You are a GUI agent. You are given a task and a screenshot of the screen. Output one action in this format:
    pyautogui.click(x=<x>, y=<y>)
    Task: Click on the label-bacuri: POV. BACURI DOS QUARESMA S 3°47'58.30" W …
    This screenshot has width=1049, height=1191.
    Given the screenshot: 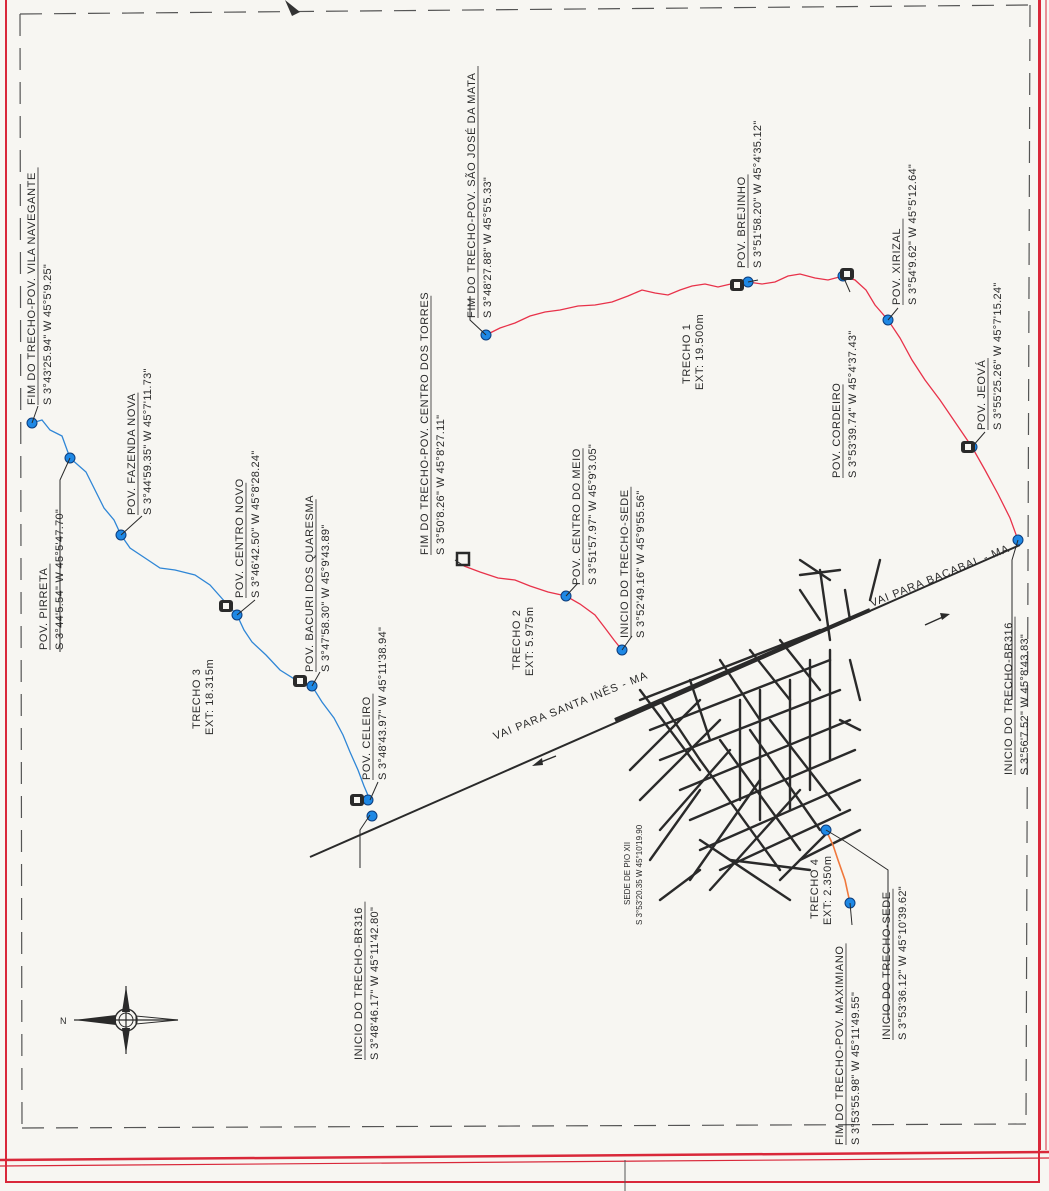 What is the action you would take?
    pyautogui.click(x=318, y=583)
    